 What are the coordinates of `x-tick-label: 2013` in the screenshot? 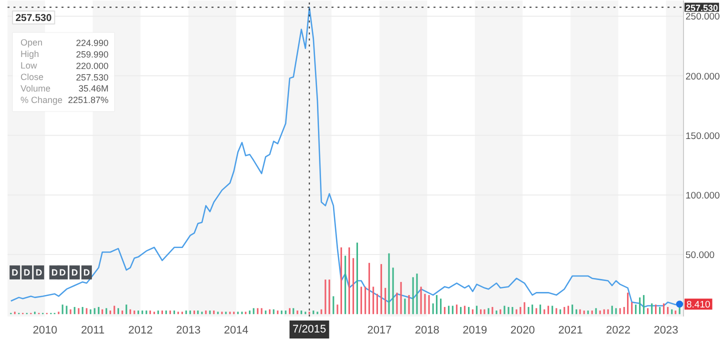 It's located at (188, 330).